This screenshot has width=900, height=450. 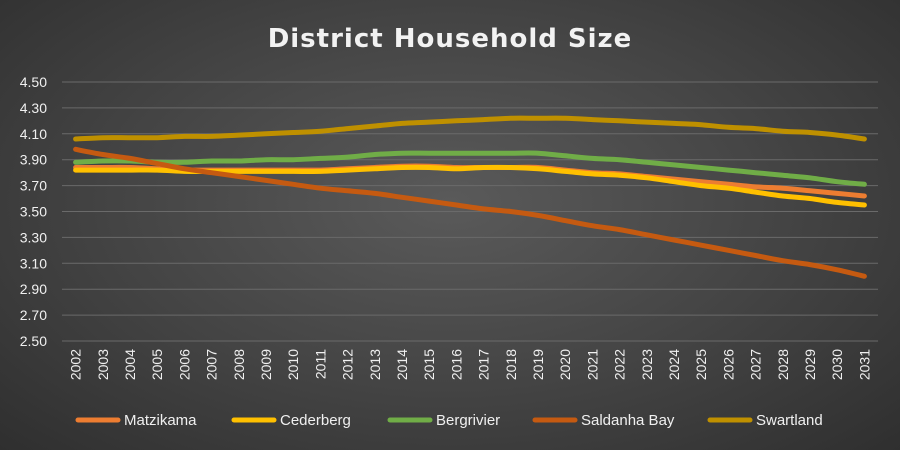 I want to click on y-tick-label: 4.10, so click(x=33, y=134).